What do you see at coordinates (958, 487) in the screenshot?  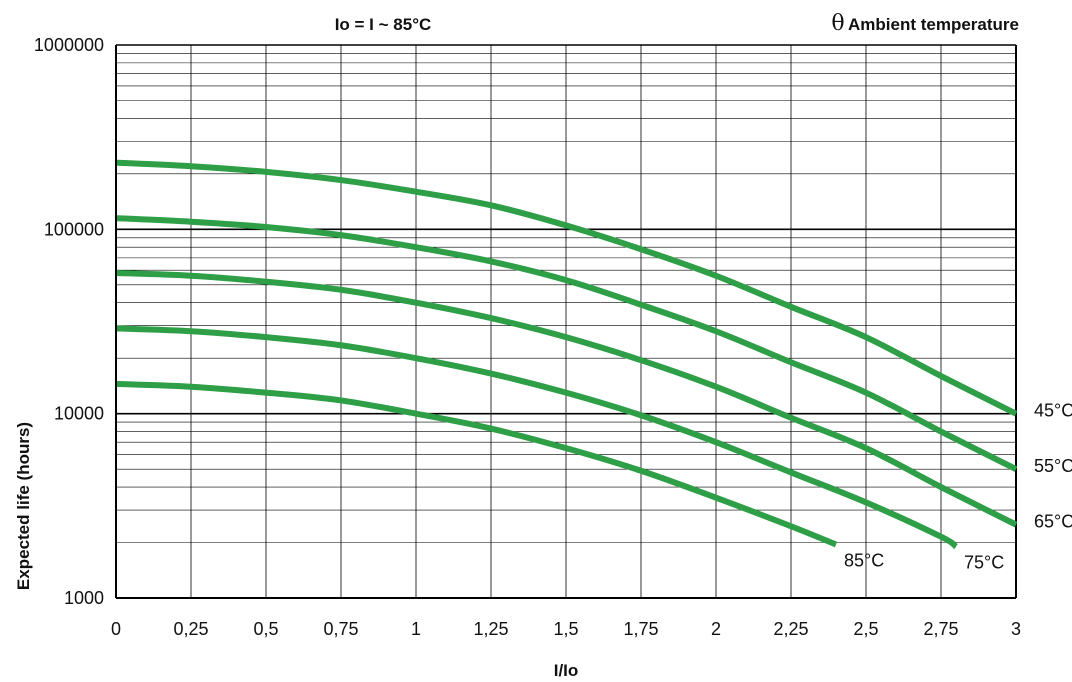 I see `curve-labels: 45°C 55°C 65°C 75°C 85°C` at bounding box center [958, 487].